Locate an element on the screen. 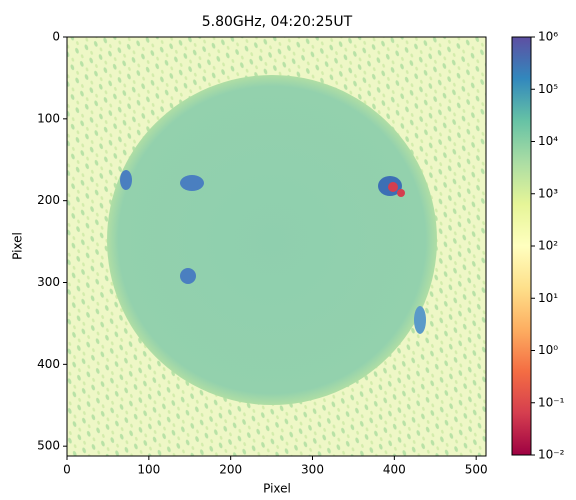 This screenshot has width=576, height=500. x-tick-label: 300 is located at coordinates (312, 470).